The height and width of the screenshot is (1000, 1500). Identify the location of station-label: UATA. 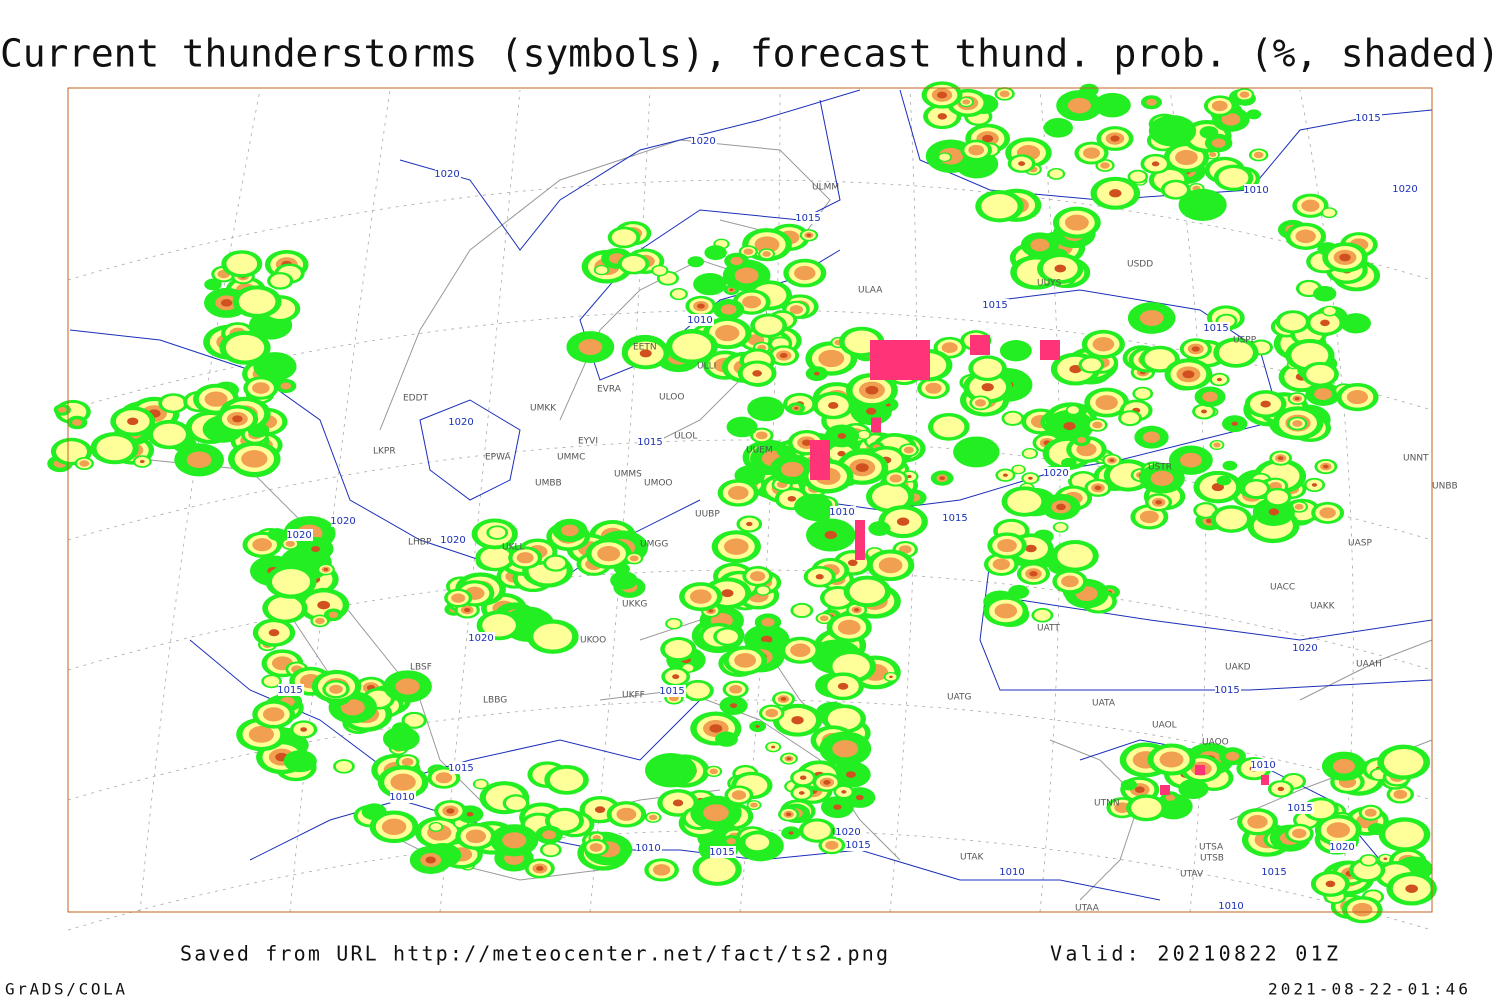
(1104, 704).